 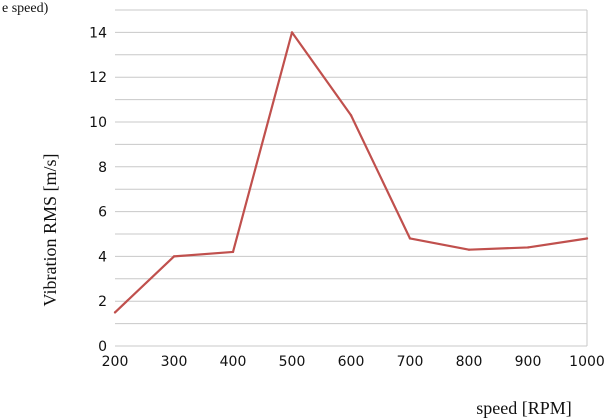 I want to click on y-tick-label: 12, so click(x=98, y=78).